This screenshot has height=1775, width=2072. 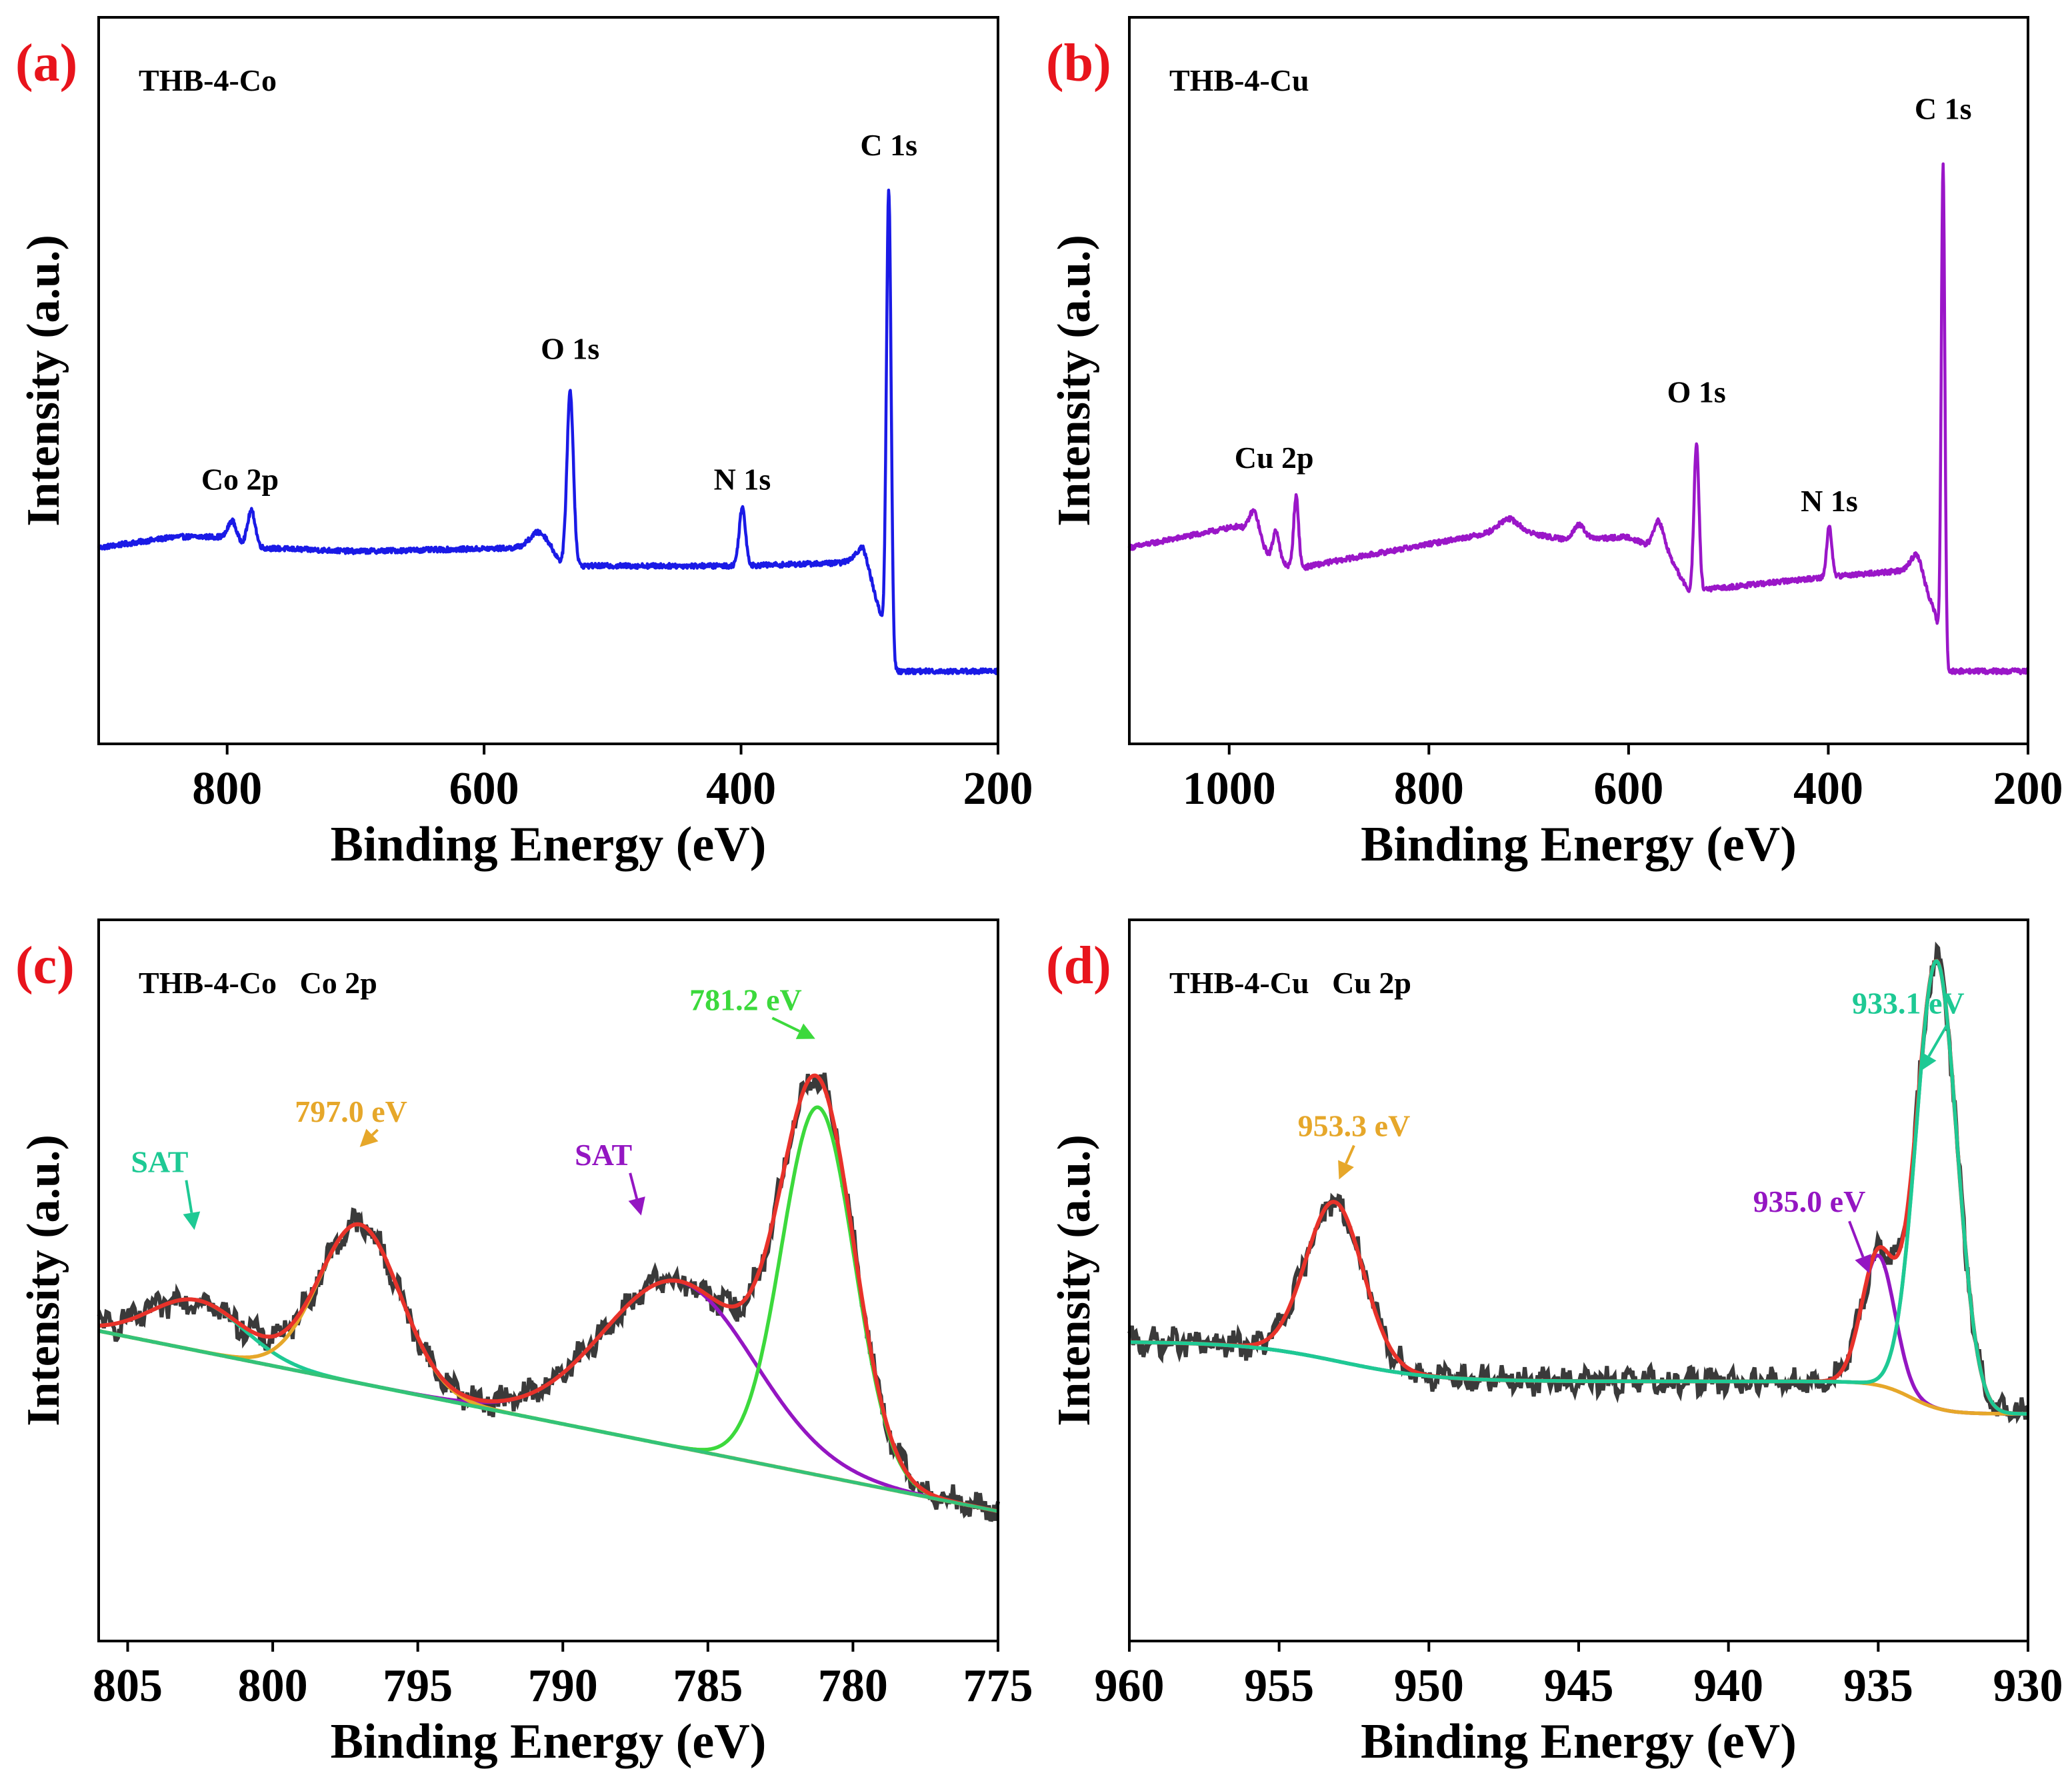 What do you see at coordinates (548, 1421) in the screenshot?
I see `background-line` at bounding box center [548, 1421].